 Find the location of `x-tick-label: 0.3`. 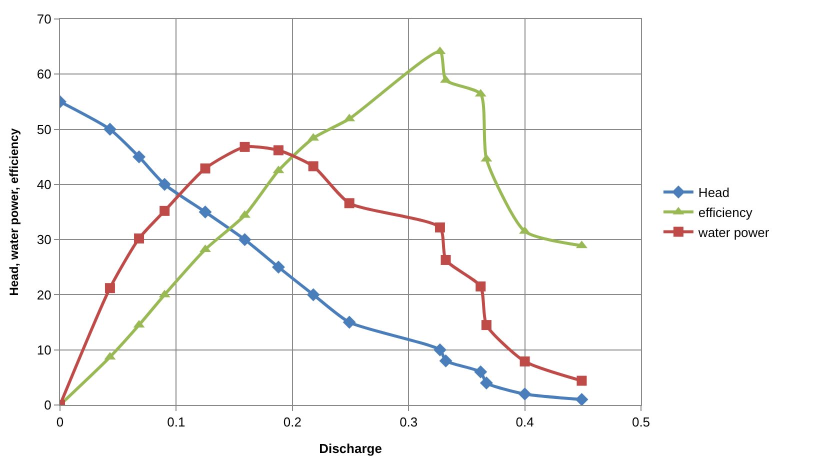

x-tick-label: 0.3 is located at coordinates (409, 422).